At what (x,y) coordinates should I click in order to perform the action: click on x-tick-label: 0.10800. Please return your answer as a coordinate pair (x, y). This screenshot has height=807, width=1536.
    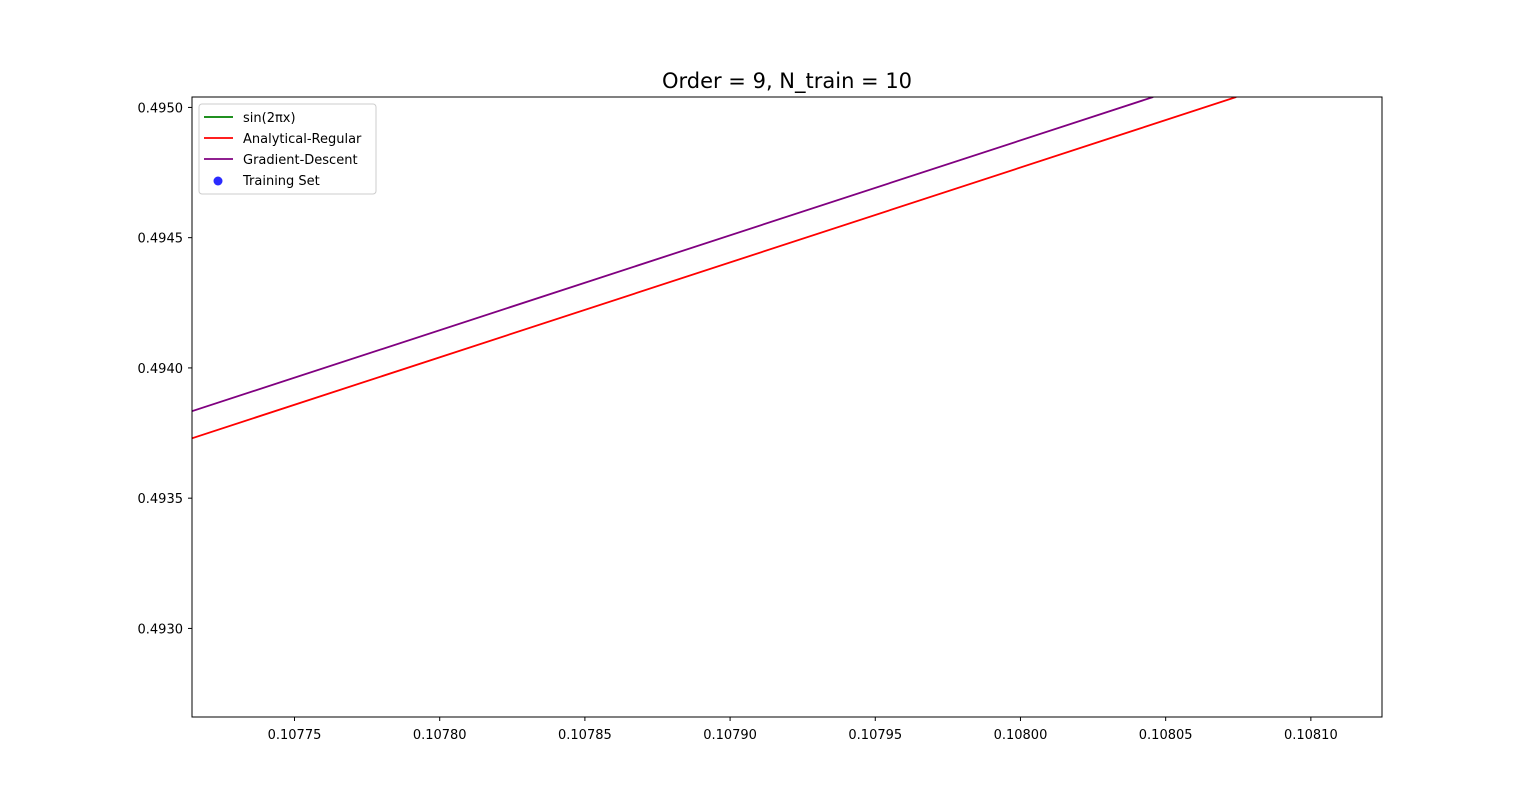
    Looking at the image, I should click on (1021, 735).